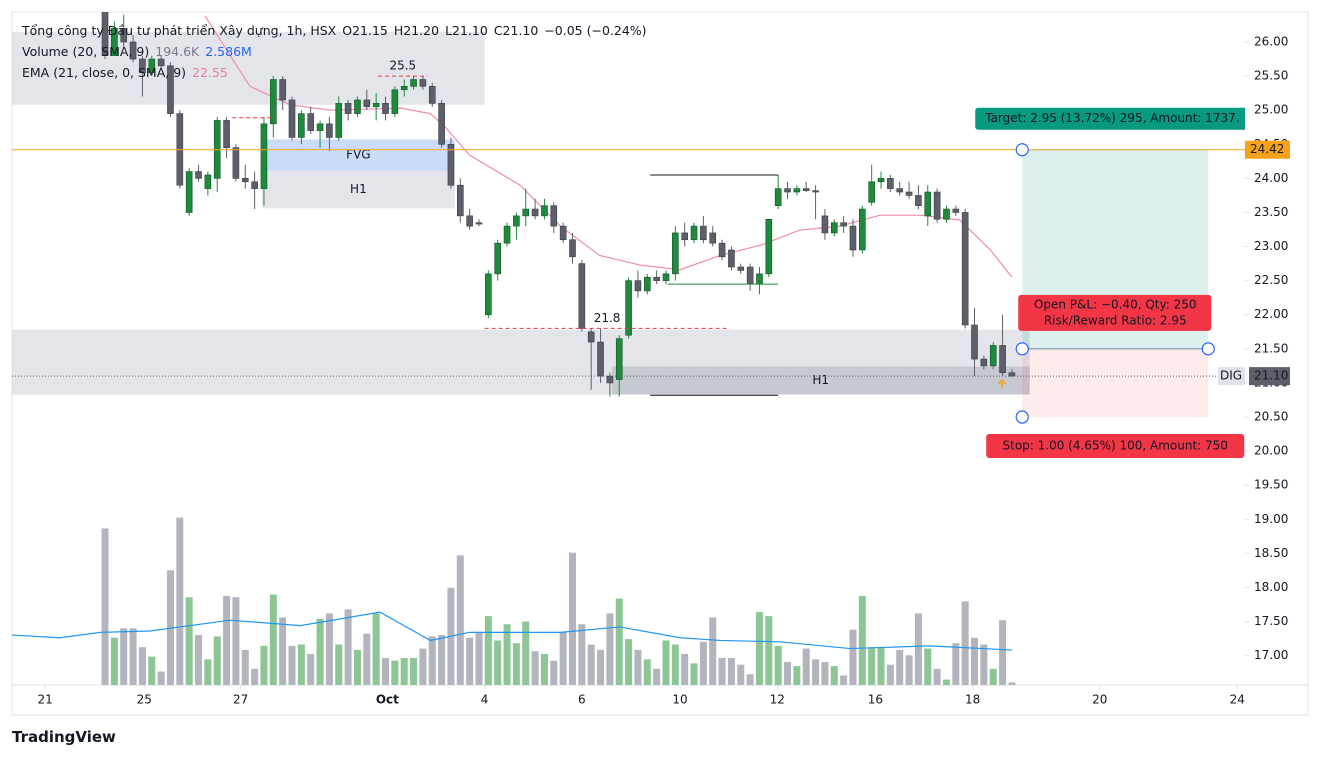  What do you see at coordinates (1271, 42) in the screenshot?
I see `y-tick-label: 26.00` at bounding box center [1271, 42].